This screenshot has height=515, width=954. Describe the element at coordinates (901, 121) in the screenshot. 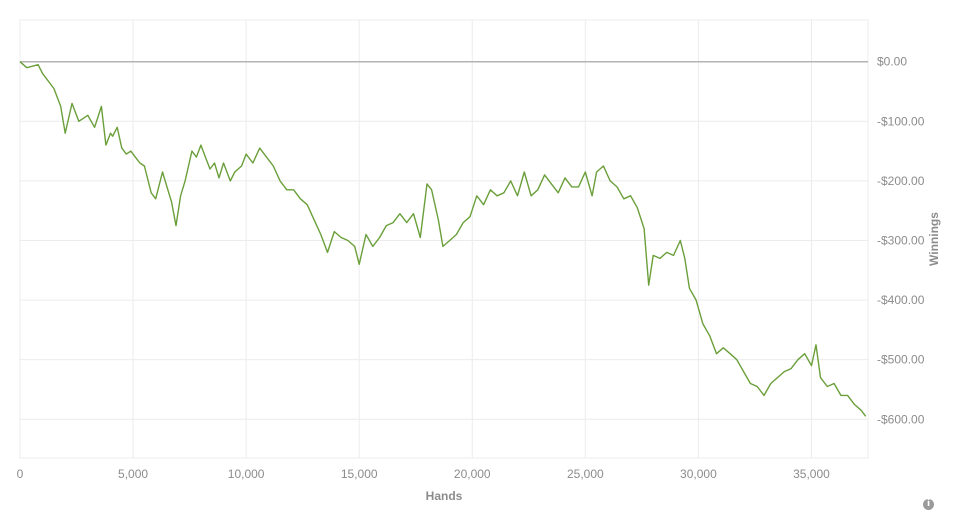

I see `y-tick-label: -$100.00` at that location.